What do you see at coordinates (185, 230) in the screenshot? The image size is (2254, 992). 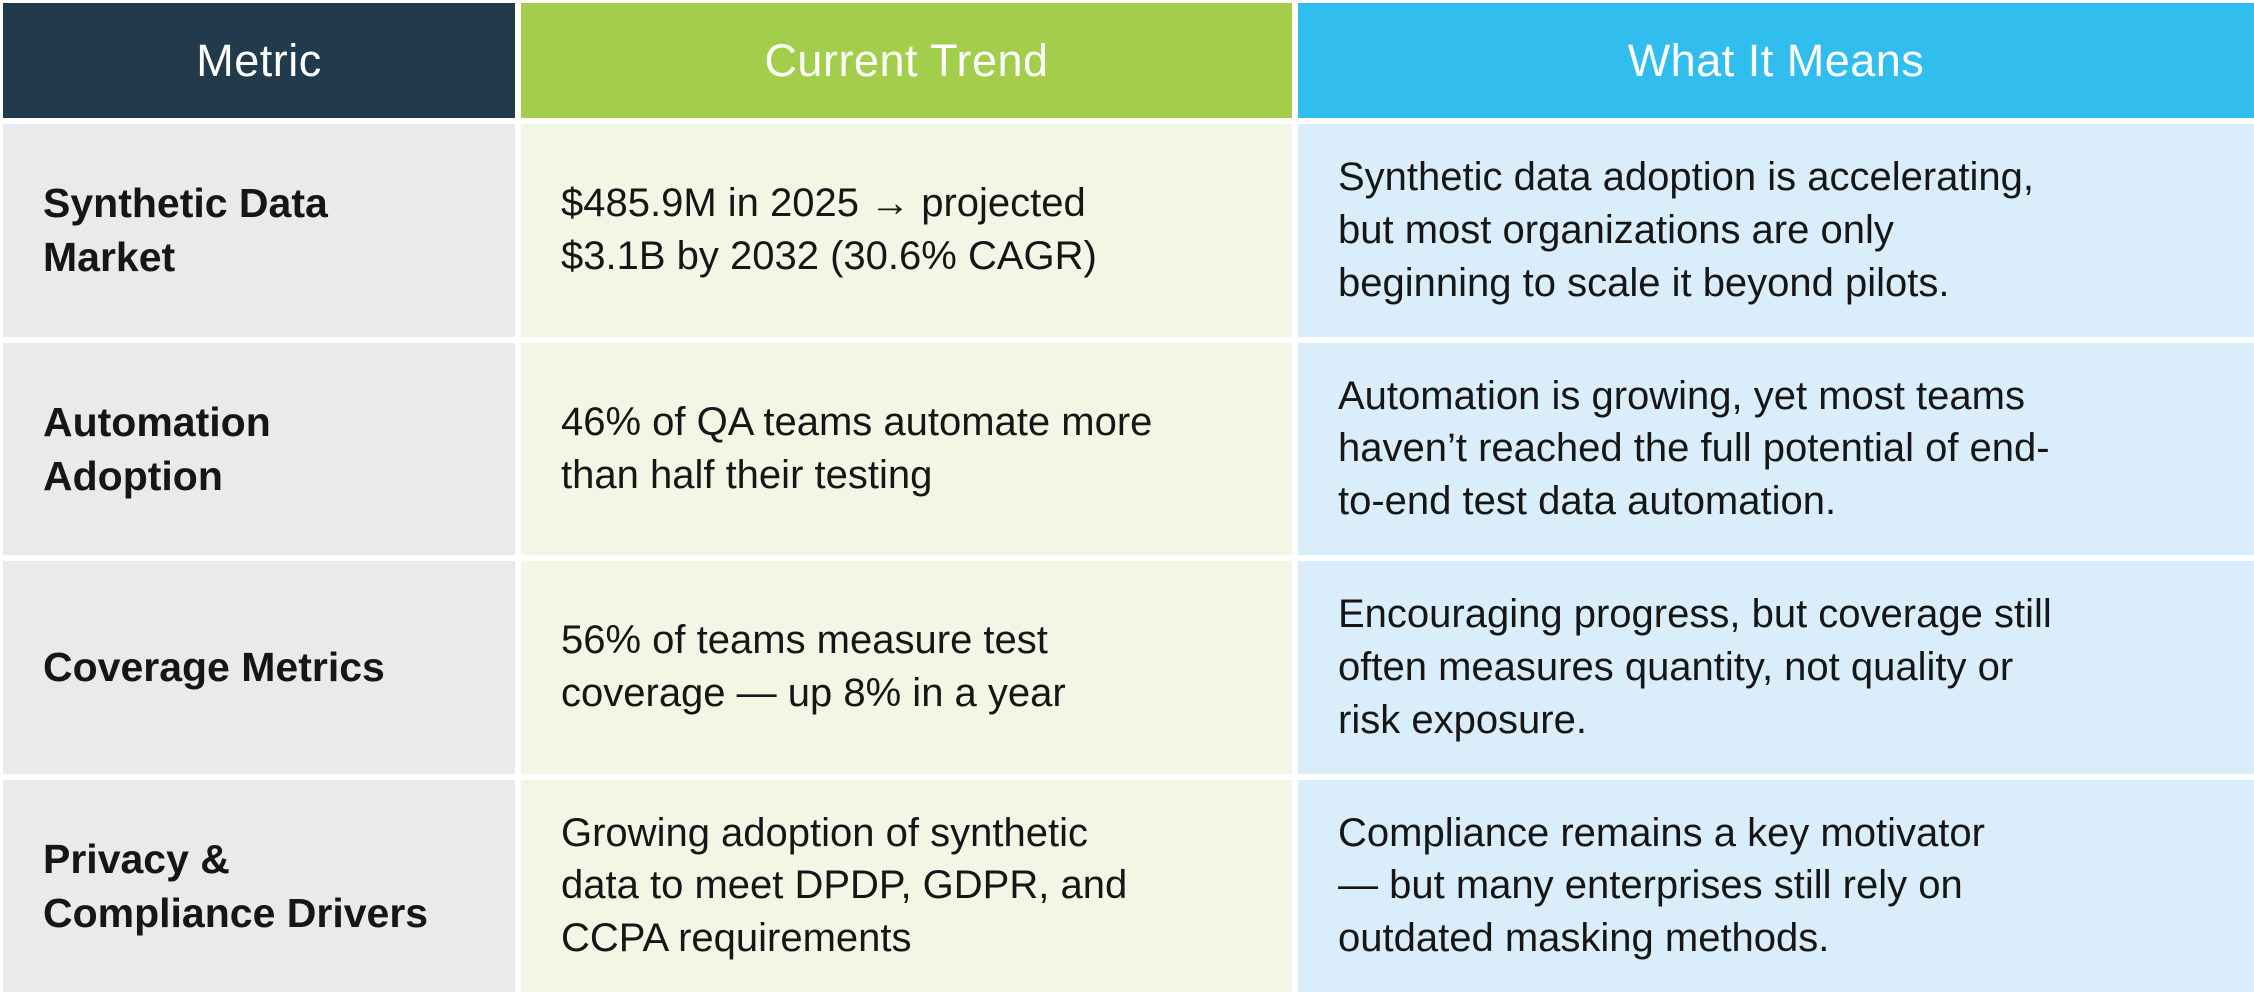 I see `metric-label: Synthetic Data Market` at bounding box center [185, 230].